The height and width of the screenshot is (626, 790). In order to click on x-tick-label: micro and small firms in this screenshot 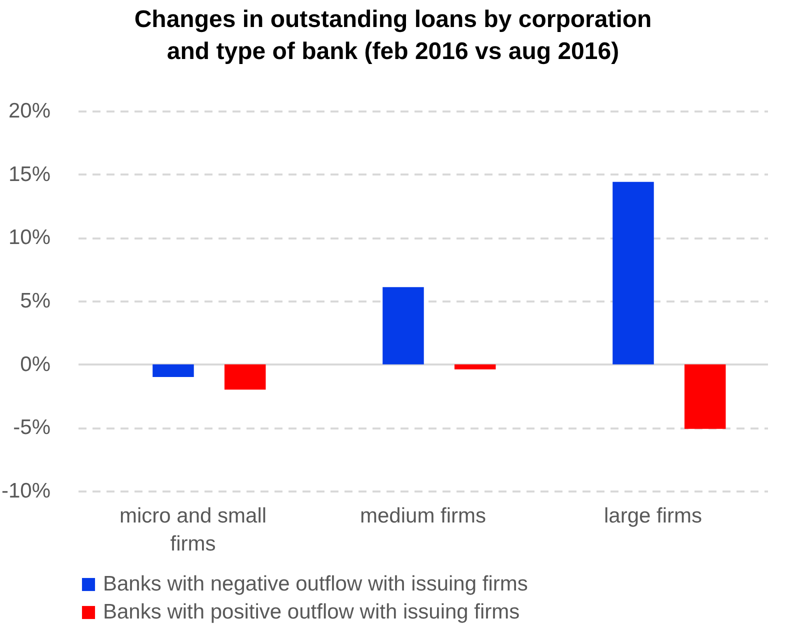, I will do `click(193, 530)`.